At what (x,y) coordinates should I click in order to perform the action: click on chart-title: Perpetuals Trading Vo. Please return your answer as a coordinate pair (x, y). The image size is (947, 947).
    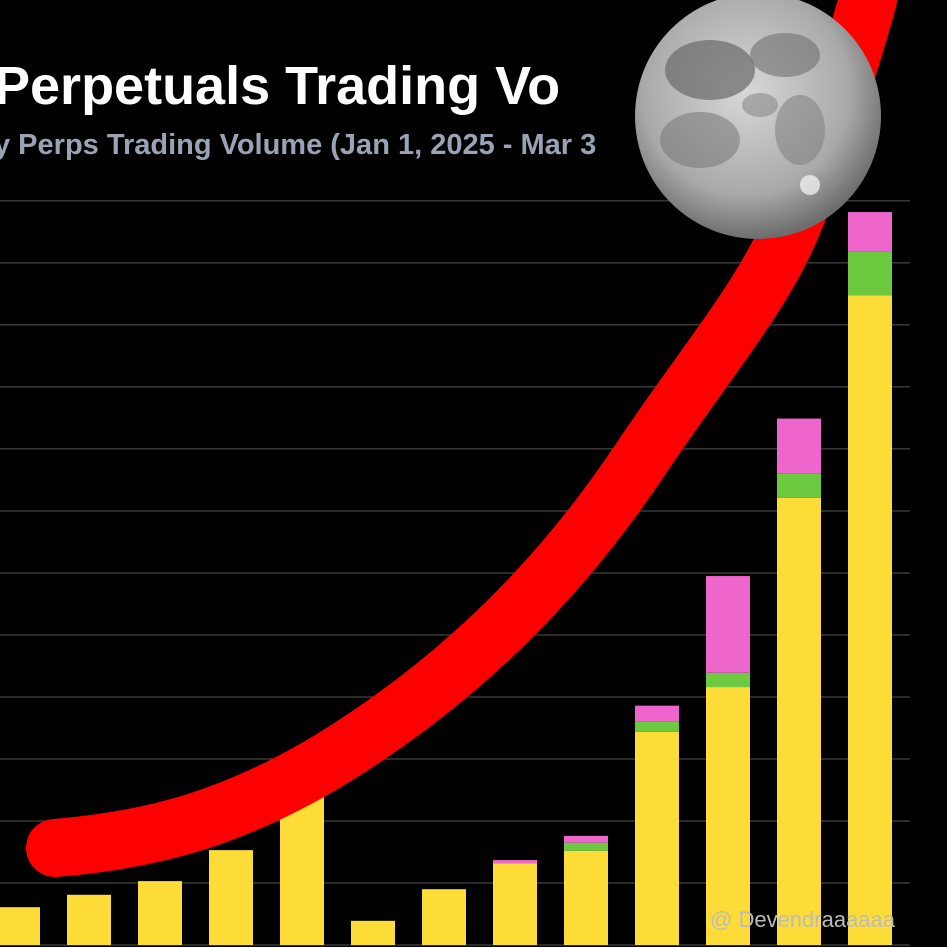
    Looking at the image, I should click on (280, 86).